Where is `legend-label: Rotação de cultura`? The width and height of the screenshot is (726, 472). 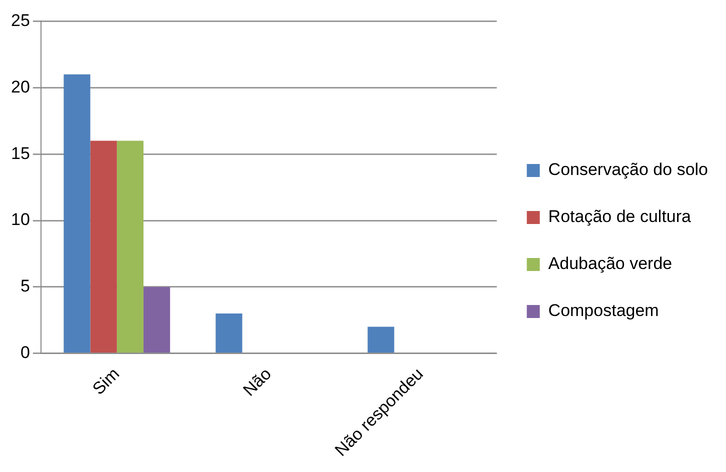 legend-label: Rotação de cultura is located at coordinates (620, 216).